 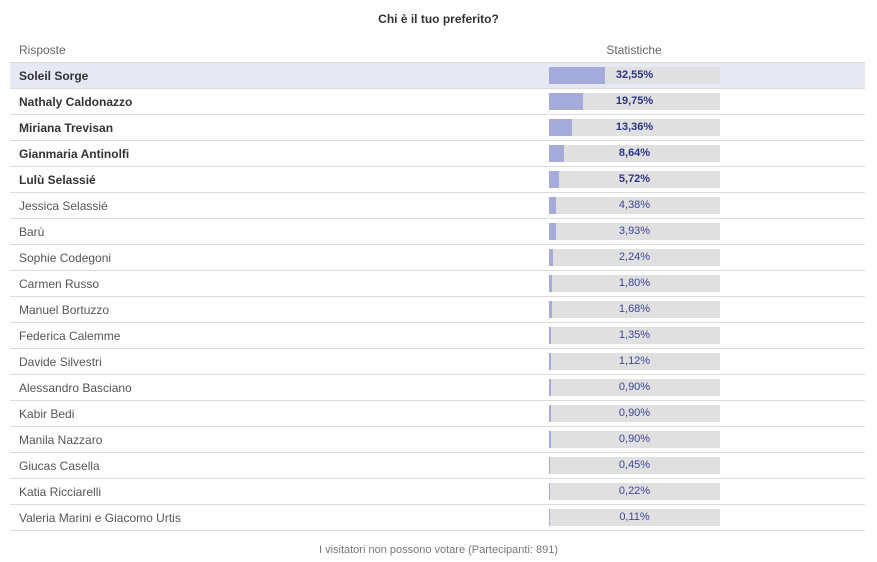 I want to click on result-bar-track: 1,80%, so click(x=634, y=283).